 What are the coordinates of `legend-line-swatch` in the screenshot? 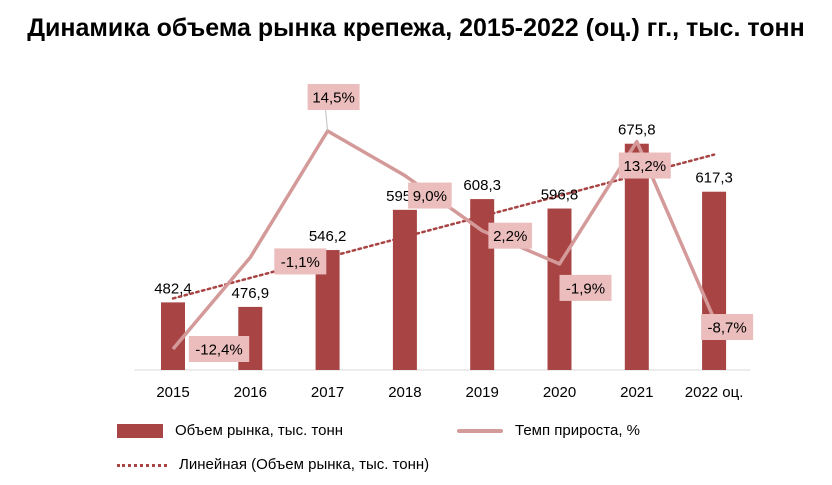 It's located at (480, 431).